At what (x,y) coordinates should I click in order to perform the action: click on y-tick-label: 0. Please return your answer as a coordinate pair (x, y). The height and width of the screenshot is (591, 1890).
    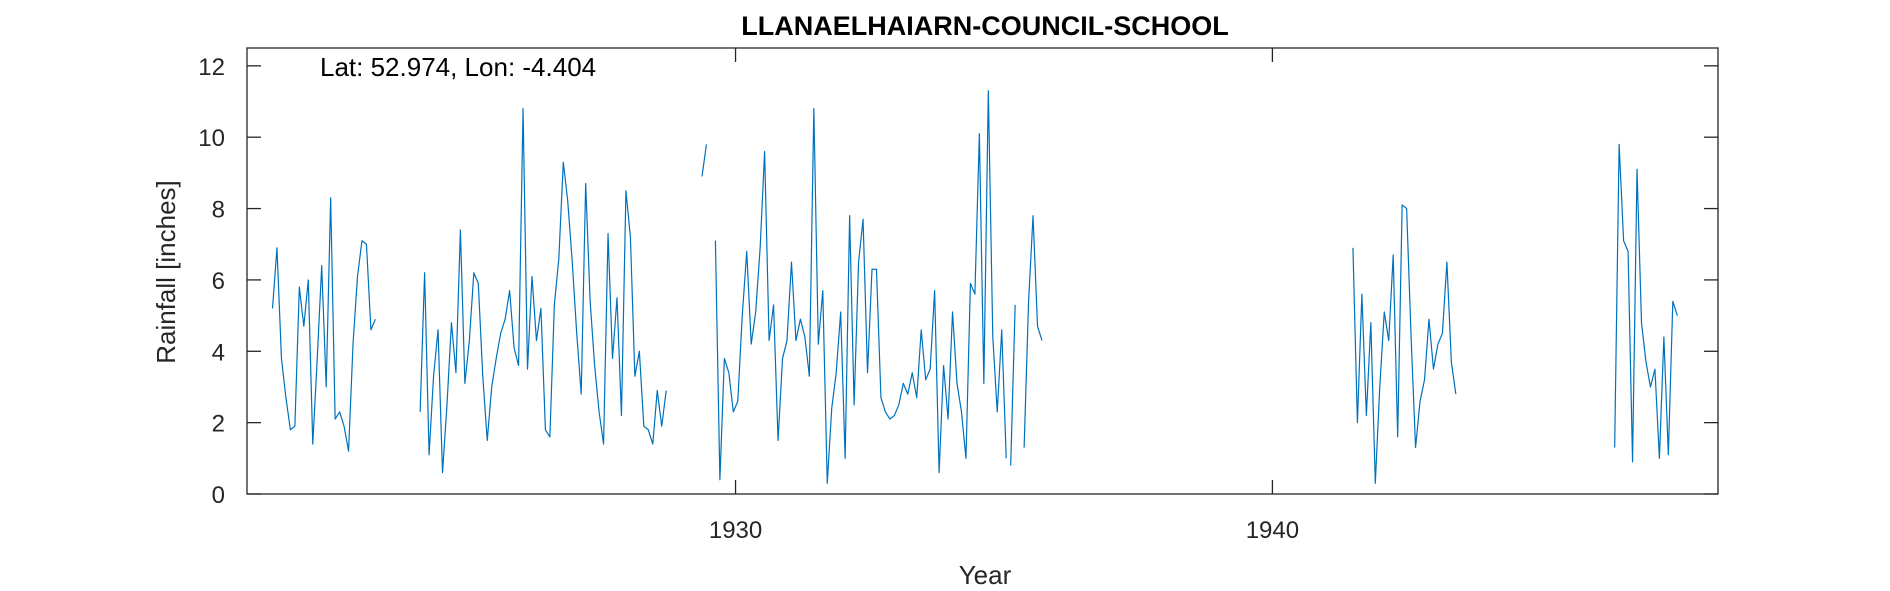
    Looking at the image, I should click on (218, 495).